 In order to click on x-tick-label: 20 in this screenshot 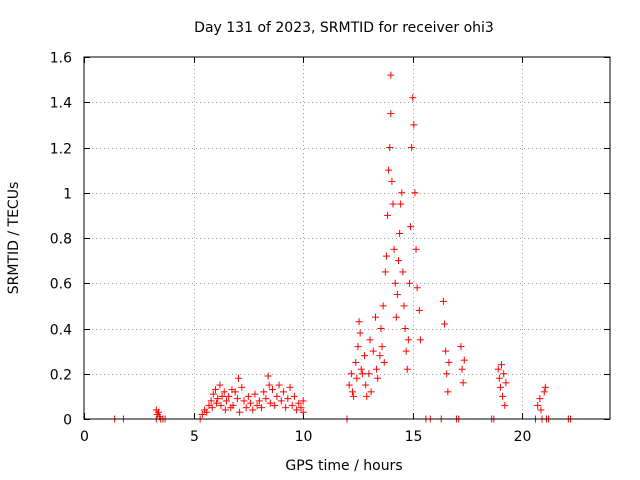, I will do `click(523, 437)`.